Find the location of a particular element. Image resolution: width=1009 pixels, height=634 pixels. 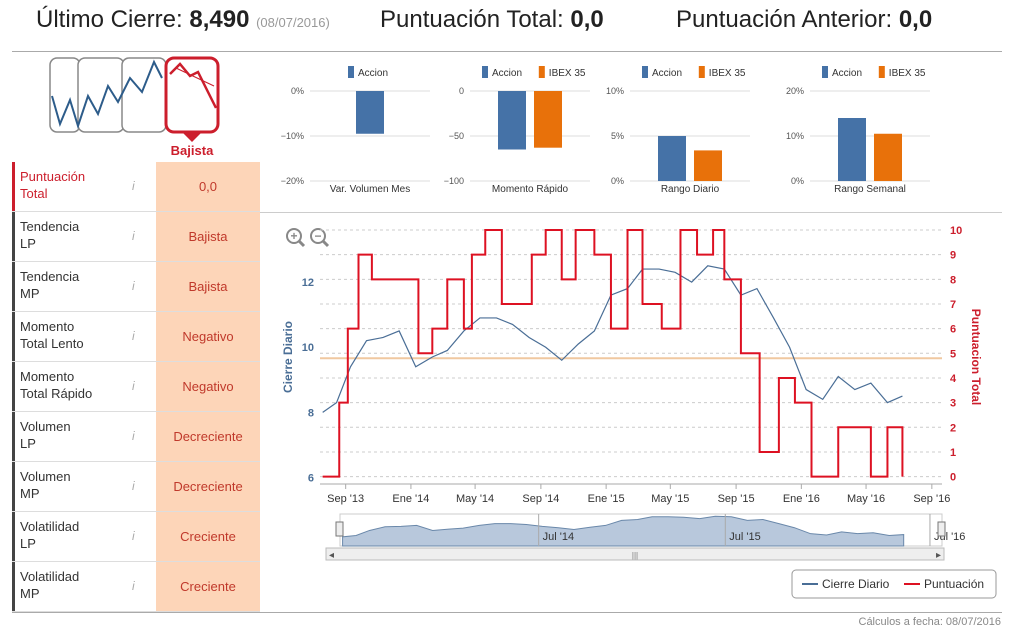

zoom-out-handle is located at coordinates (325, 243).